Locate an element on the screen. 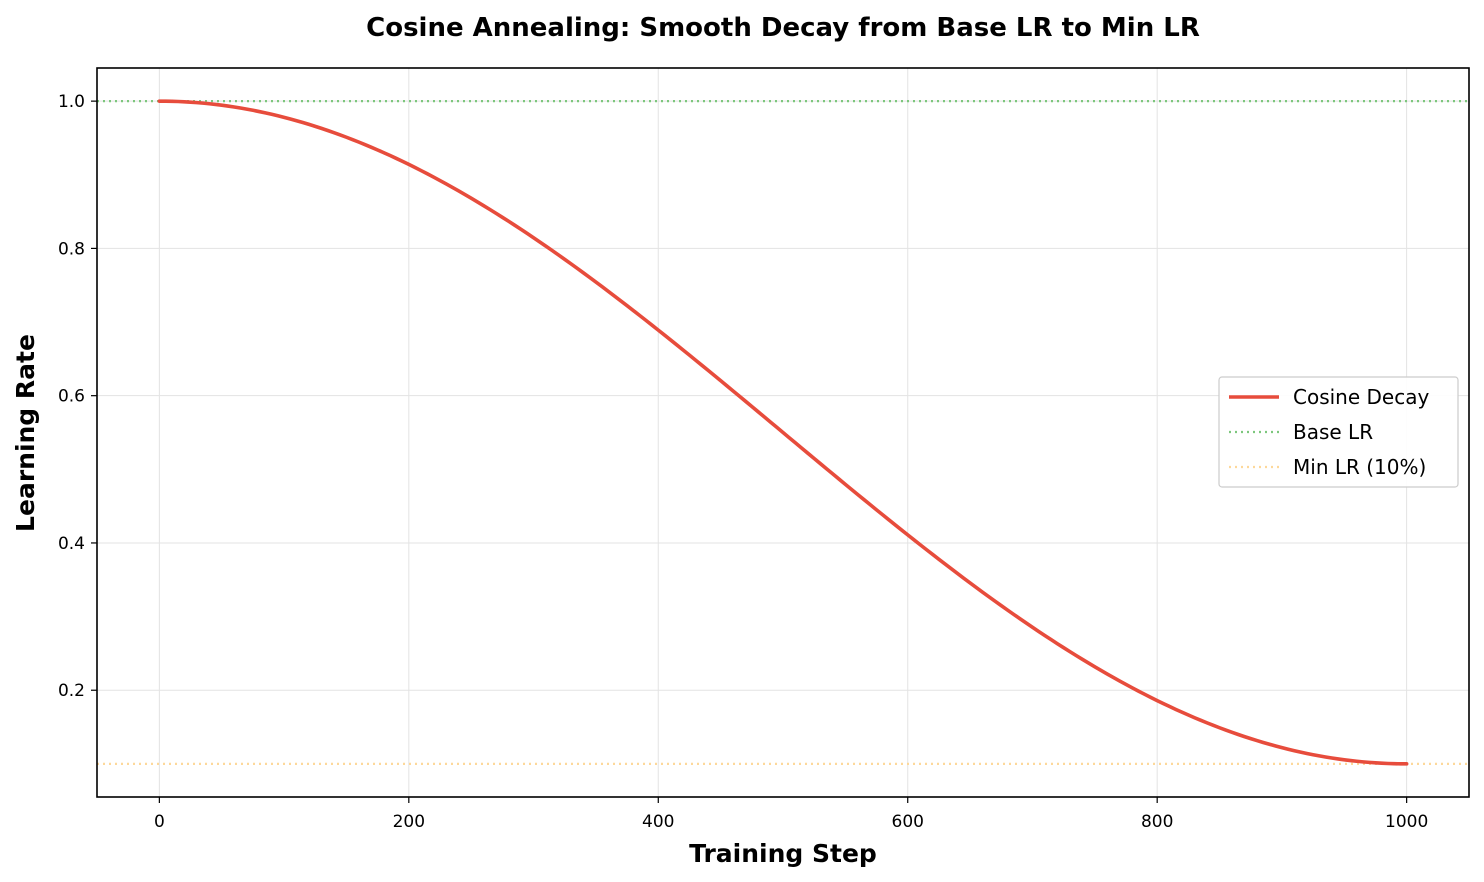 The image size is (1484, 882). y-tick-label: 0.6 is located at coordinates (71, 397).